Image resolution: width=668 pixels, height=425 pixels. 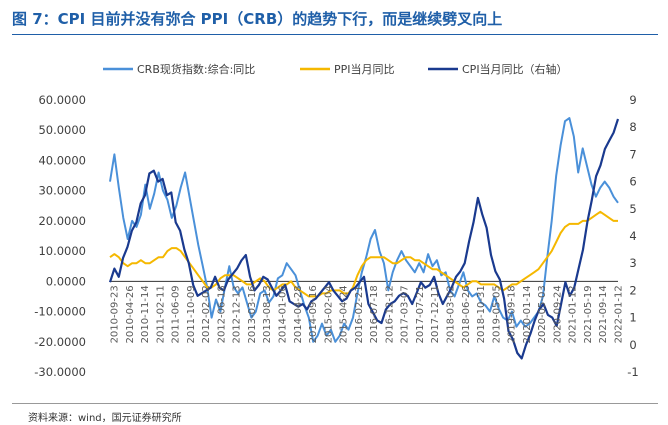 What do you see at coordinates (328, 314) in the screenshot?
I see `x-tick-label: 2015-02-04` at bounding box center [328, 314].